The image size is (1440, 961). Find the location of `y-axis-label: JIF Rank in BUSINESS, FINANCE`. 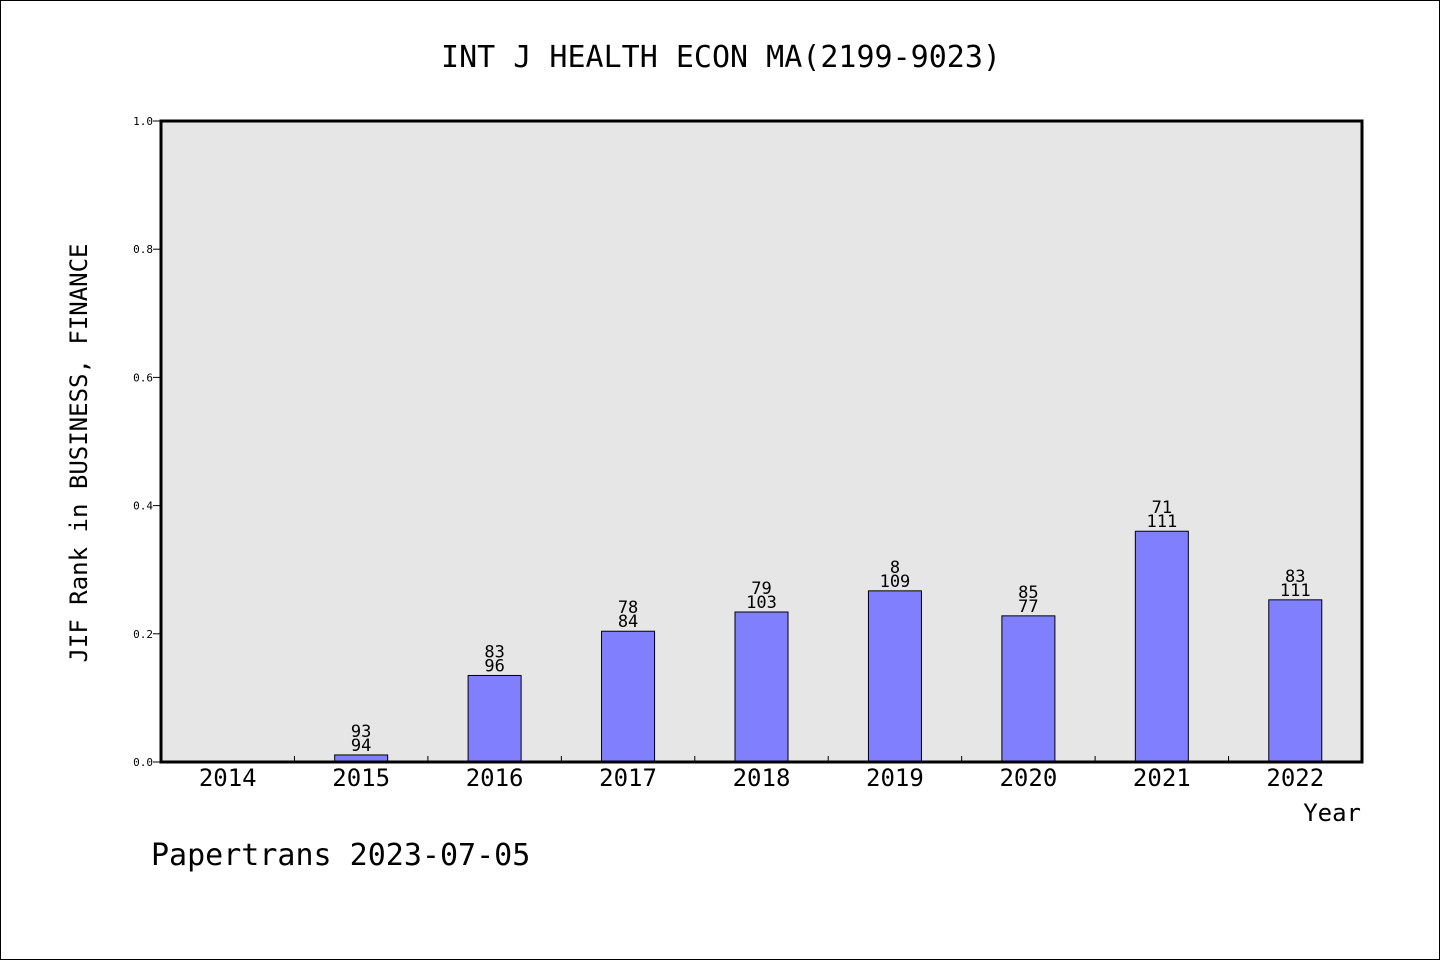

y-axis-label: JIF Rank in BUSINESS, FINANCE is located at coordinates (79, 452).